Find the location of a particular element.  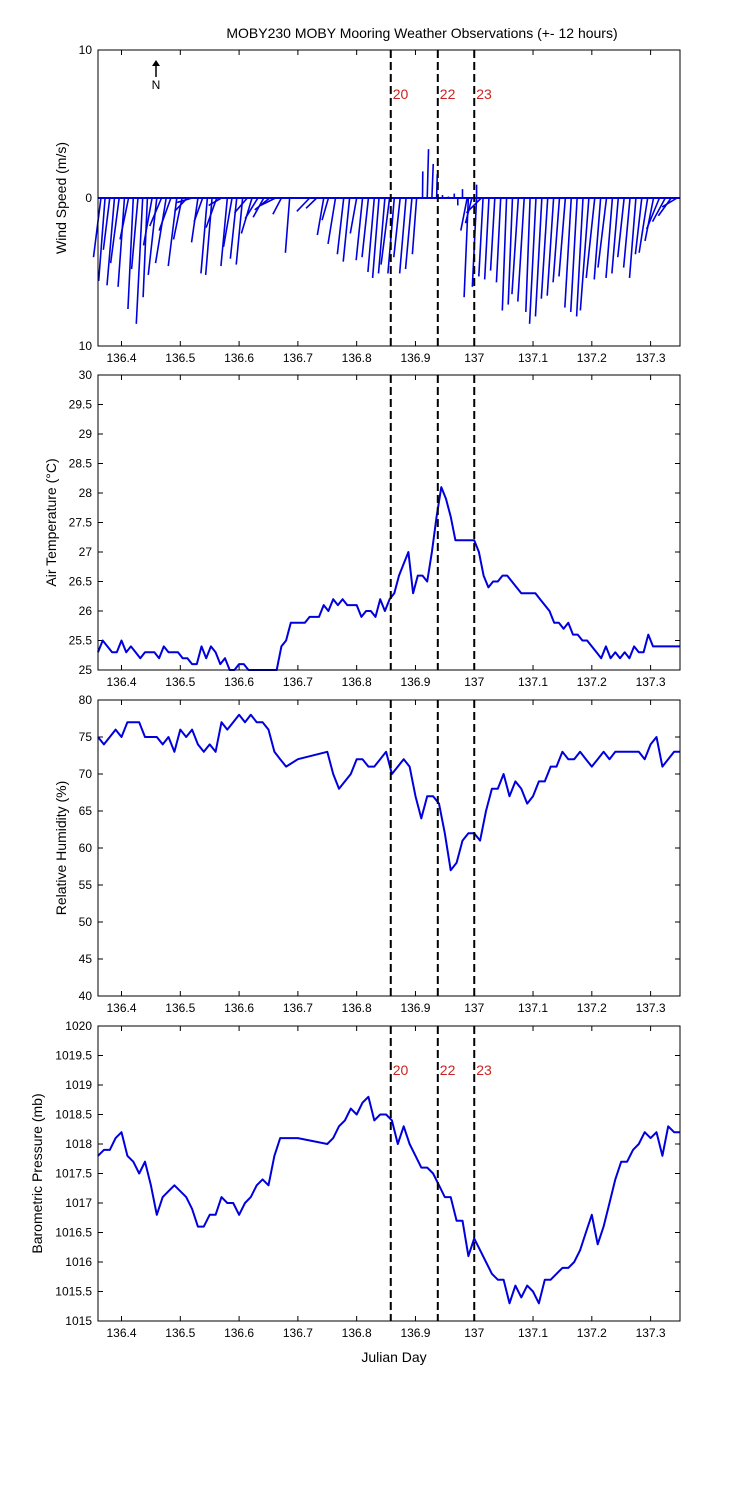

y-tick-label: 70 is located at coordinates (86, 774).